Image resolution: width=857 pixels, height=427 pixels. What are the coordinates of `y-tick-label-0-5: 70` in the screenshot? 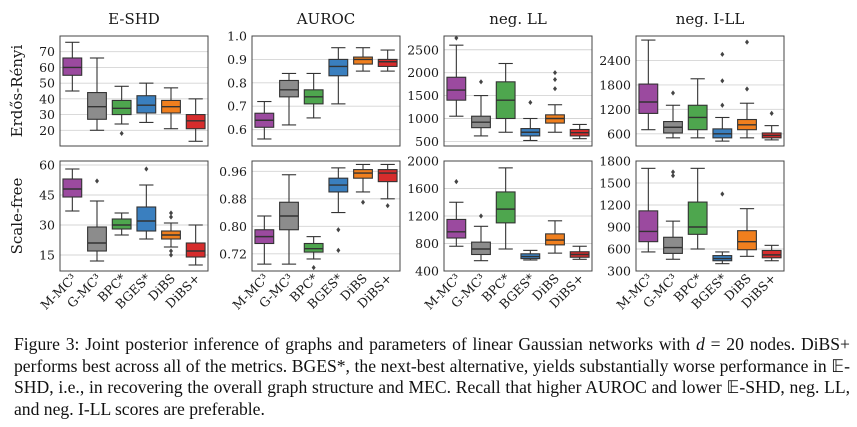 It's located at (47, 51).